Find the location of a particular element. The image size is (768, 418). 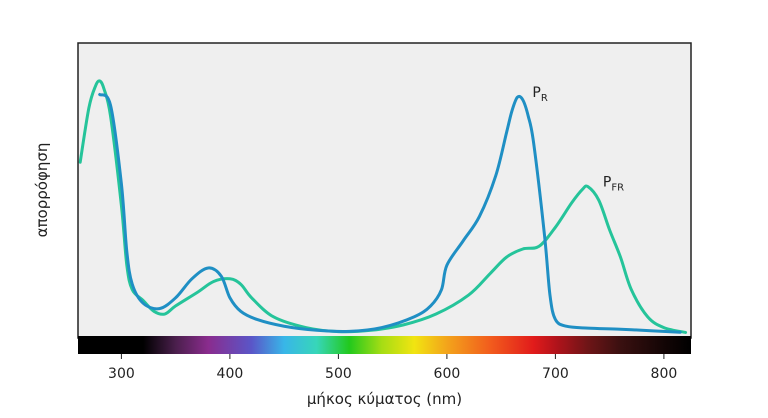

x-axis-ticks: 300 400 500 600 700 800 is located at coordinates (392, 368).